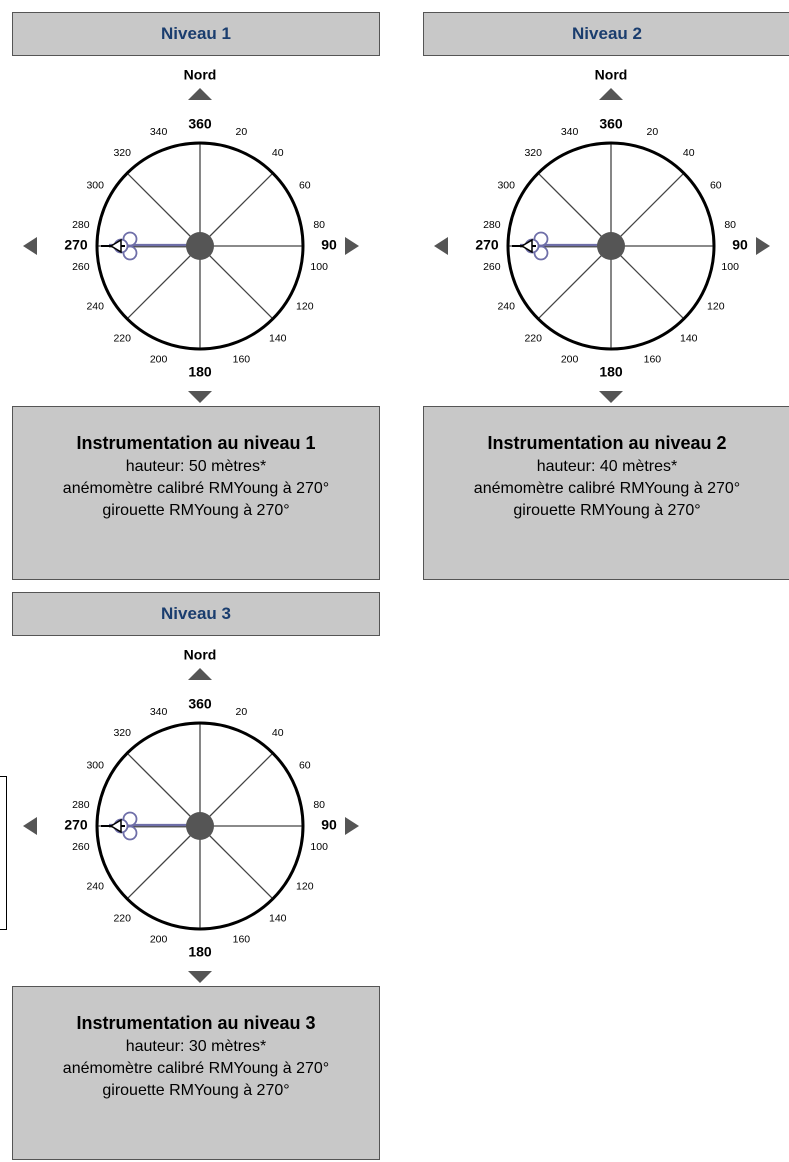 This screenshot has width=789, height=1162. I want to click on instrumentation-title: Instrumentation au niveau 3, so click(196, 1023).